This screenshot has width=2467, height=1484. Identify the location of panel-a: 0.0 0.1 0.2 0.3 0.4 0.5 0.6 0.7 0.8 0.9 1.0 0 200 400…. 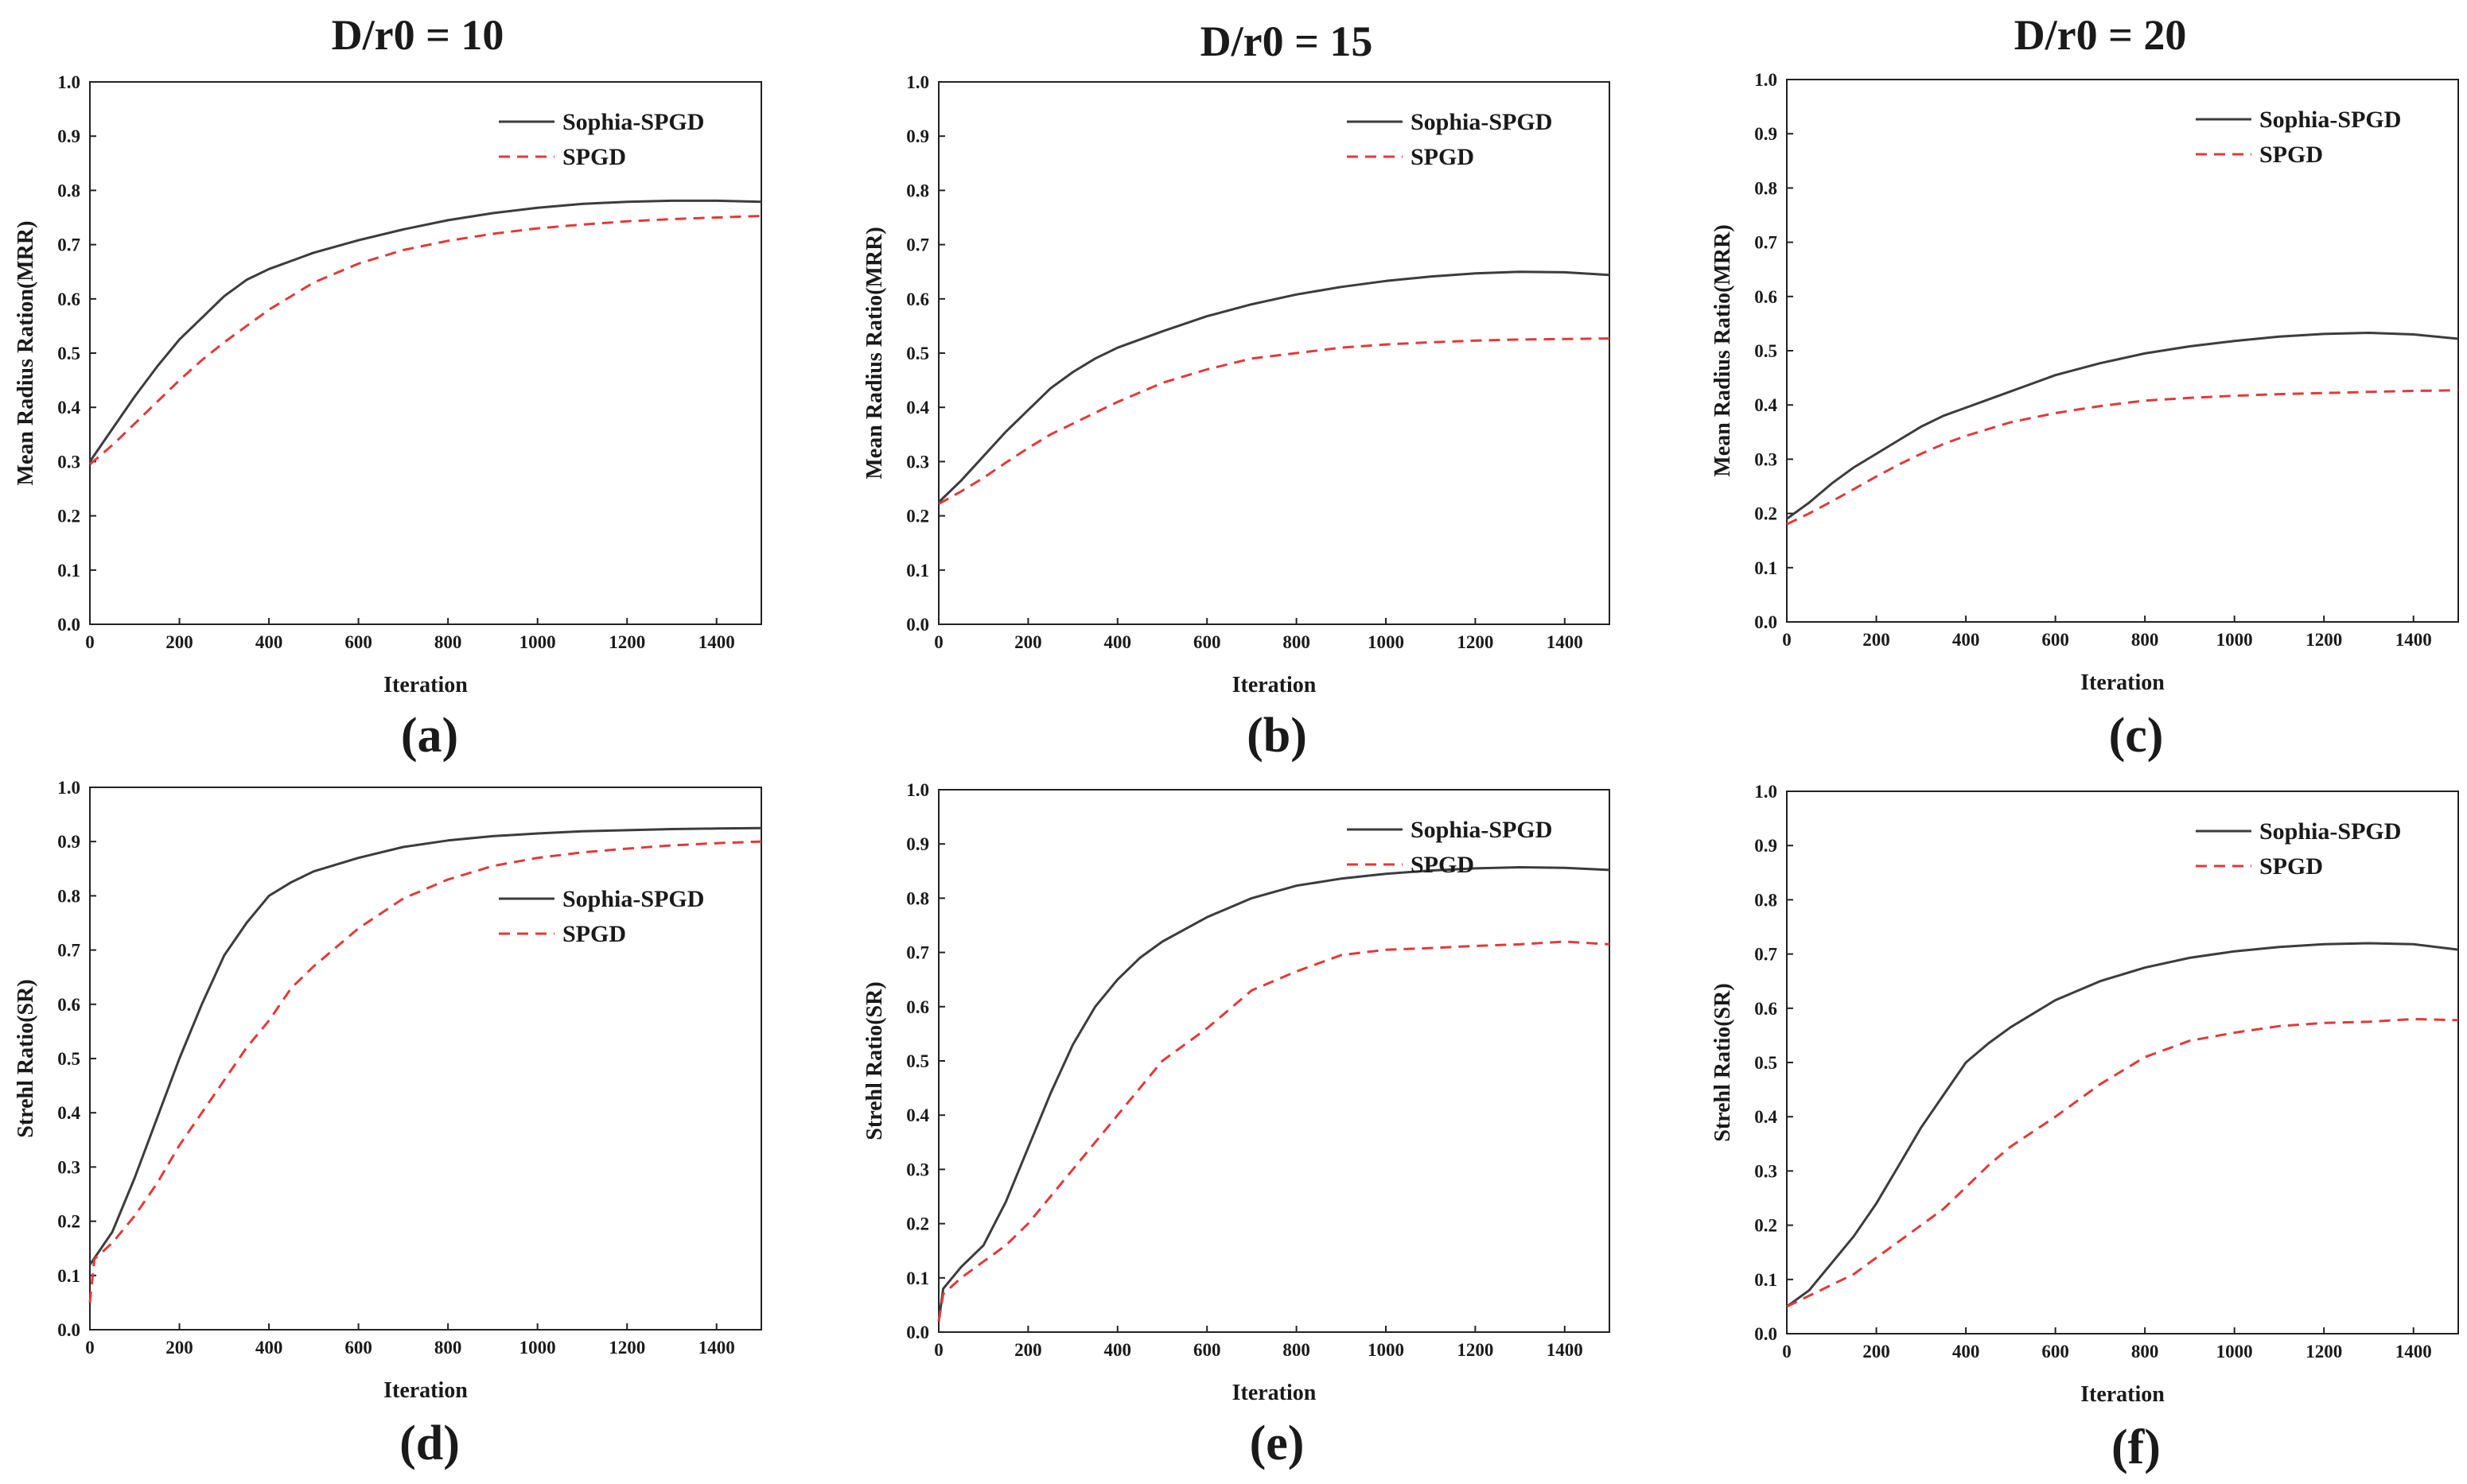
(388, 417).